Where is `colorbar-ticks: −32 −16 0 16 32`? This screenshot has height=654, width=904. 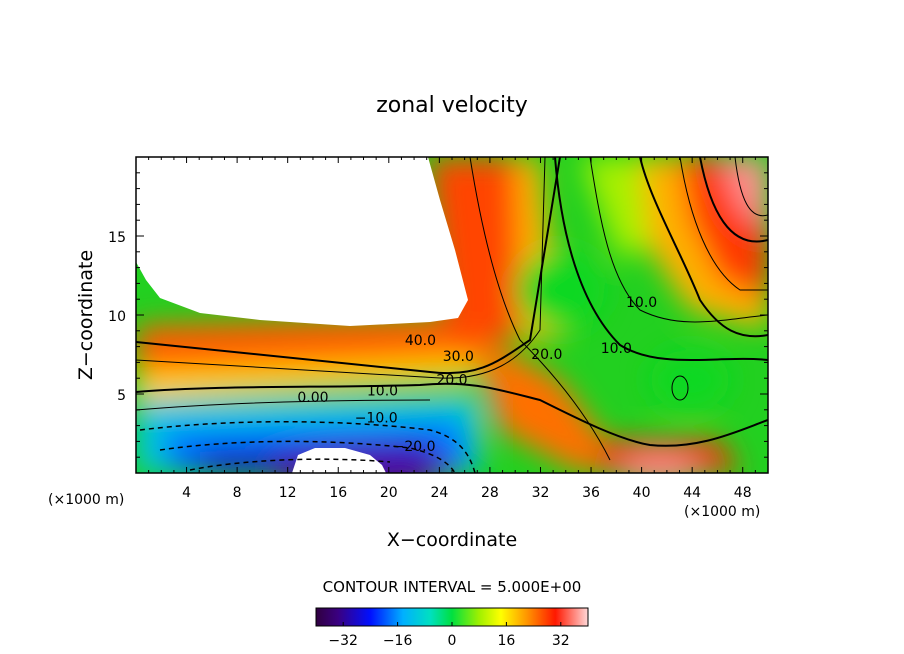
colorbar-ticks: −32 −16 0 16 32 is located at coordinates (449, 635).